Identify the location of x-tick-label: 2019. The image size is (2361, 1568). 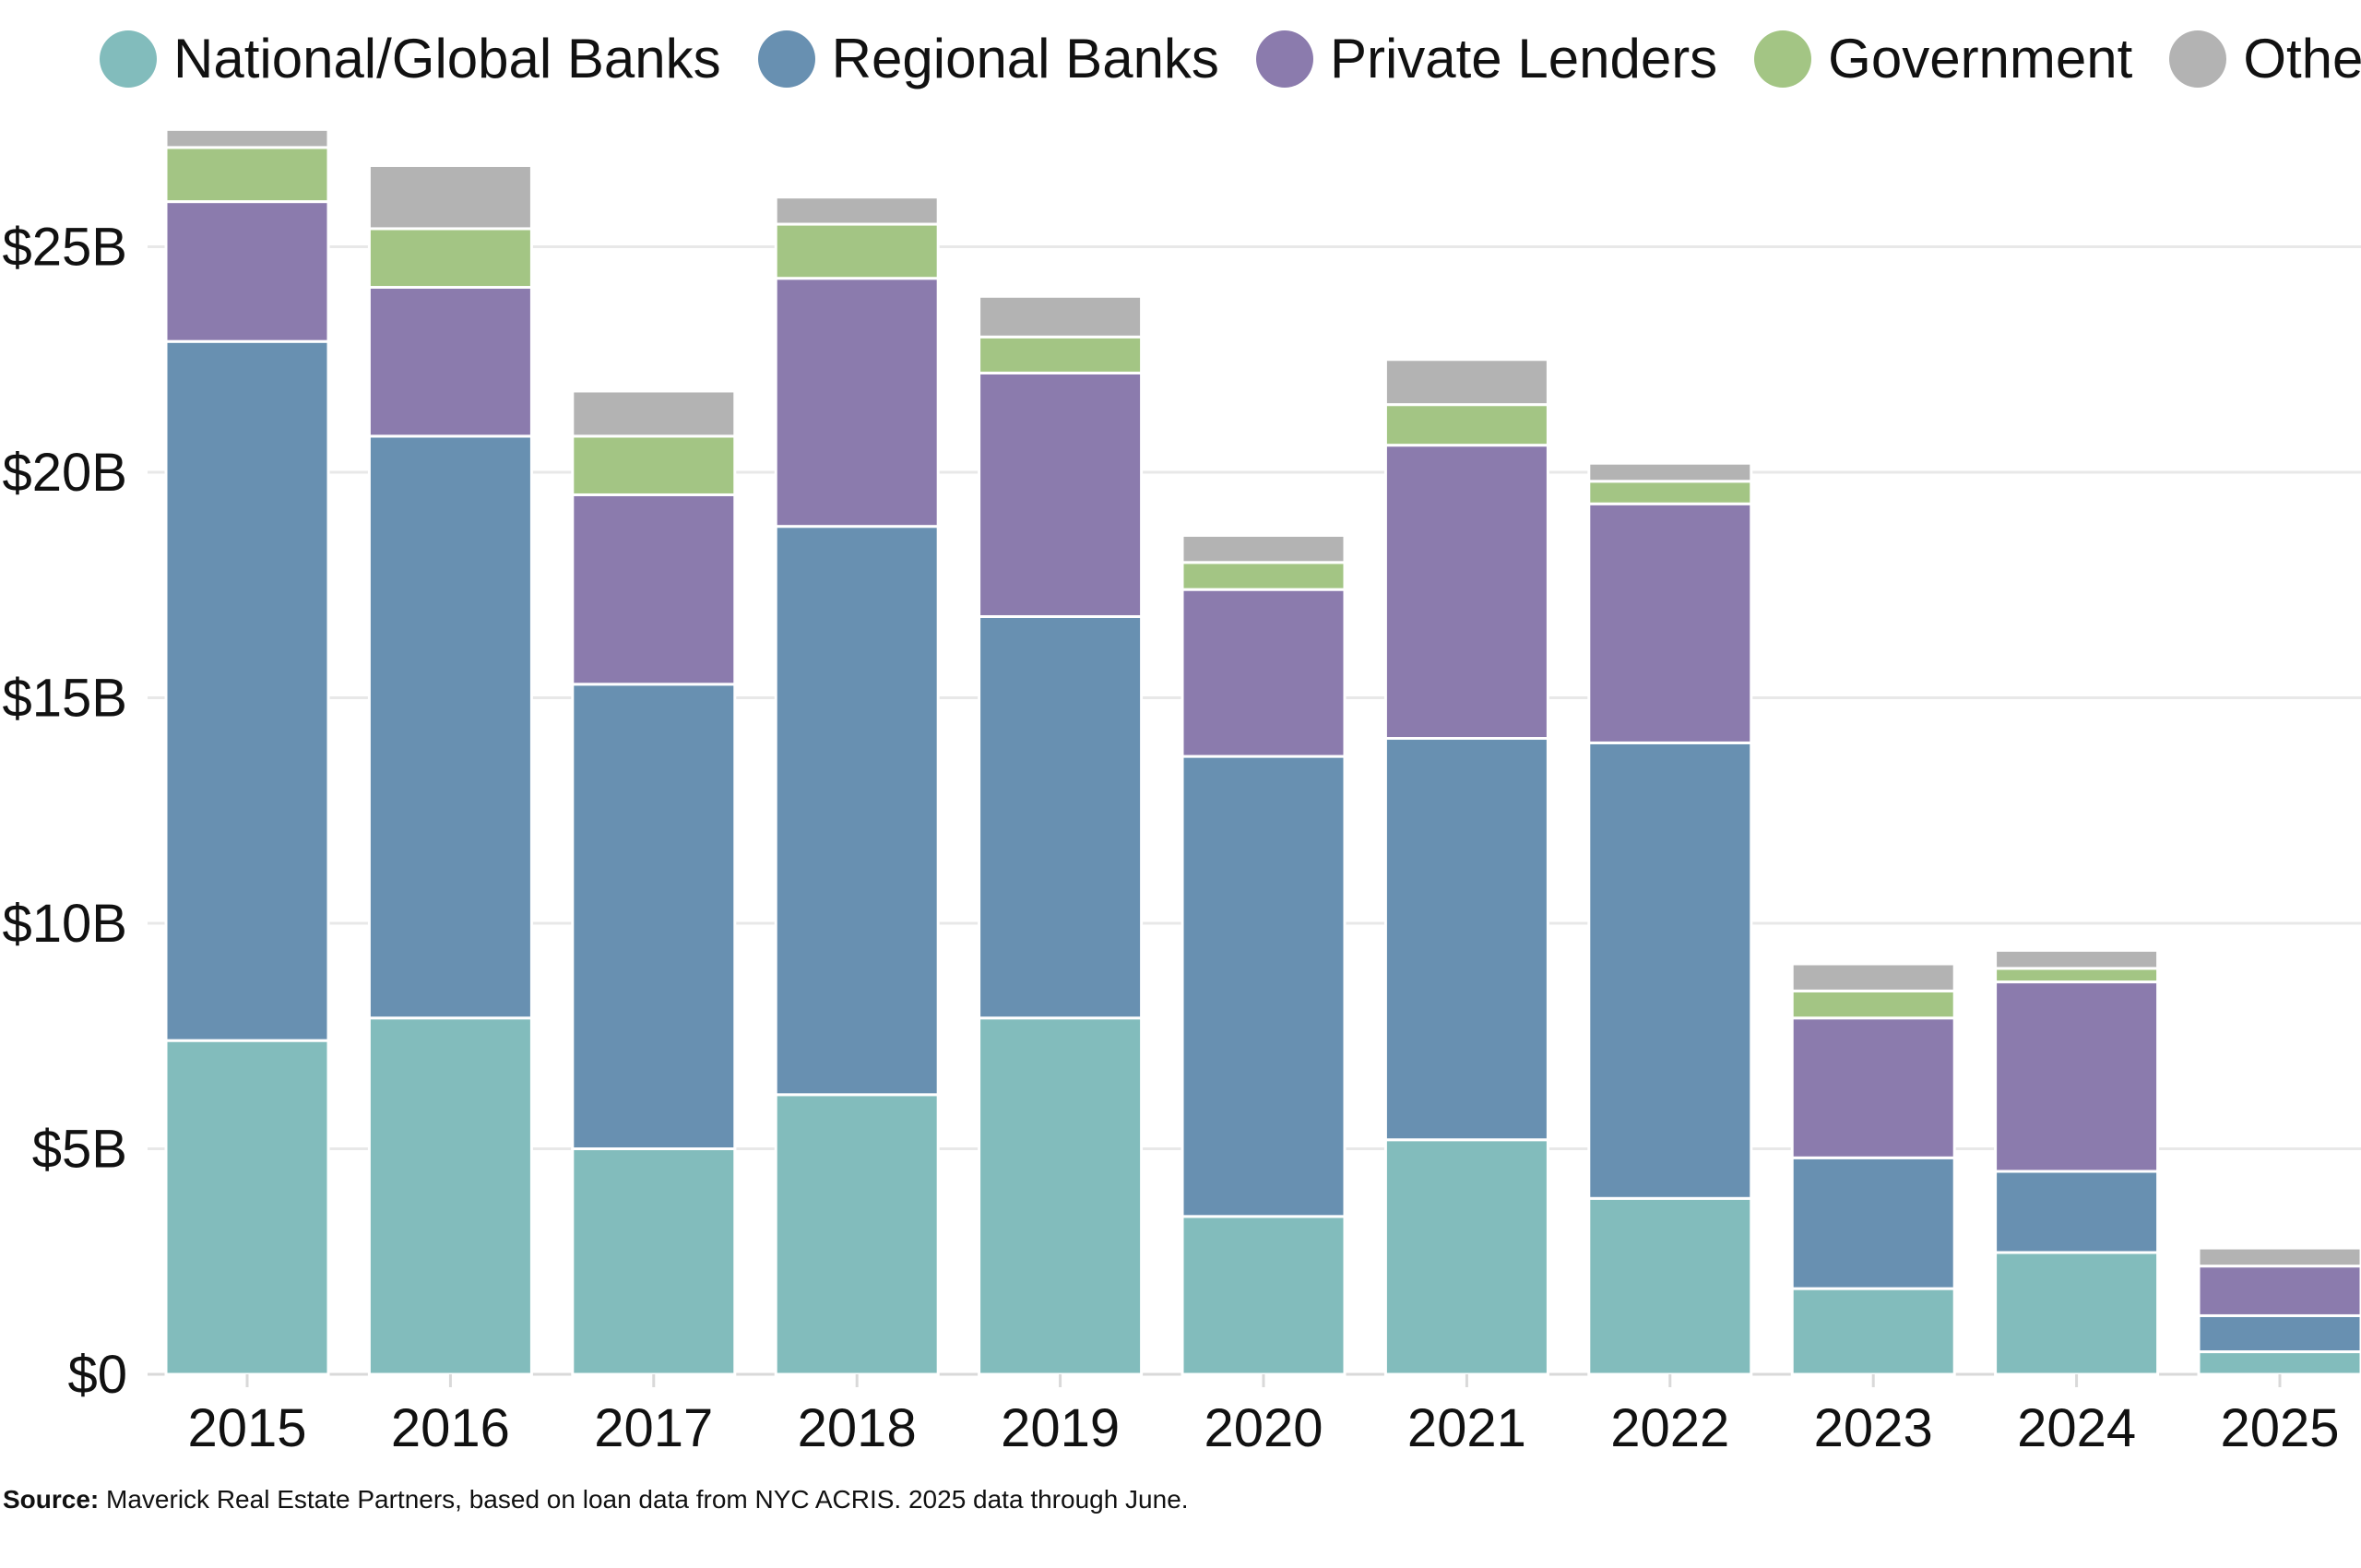
(1060, 1428).